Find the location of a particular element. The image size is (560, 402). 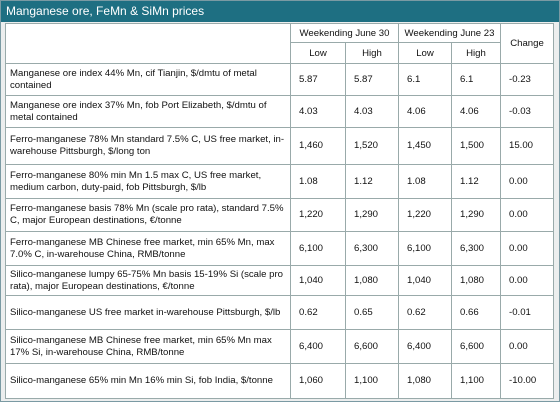

empty-header is located at coordinates (148, 43).